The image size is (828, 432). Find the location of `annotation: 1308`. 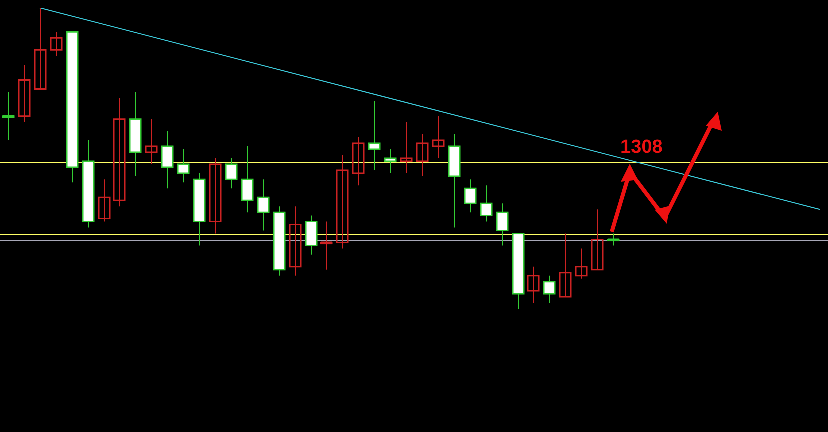

annotation: 1308 is located at coordinates (641, 147).